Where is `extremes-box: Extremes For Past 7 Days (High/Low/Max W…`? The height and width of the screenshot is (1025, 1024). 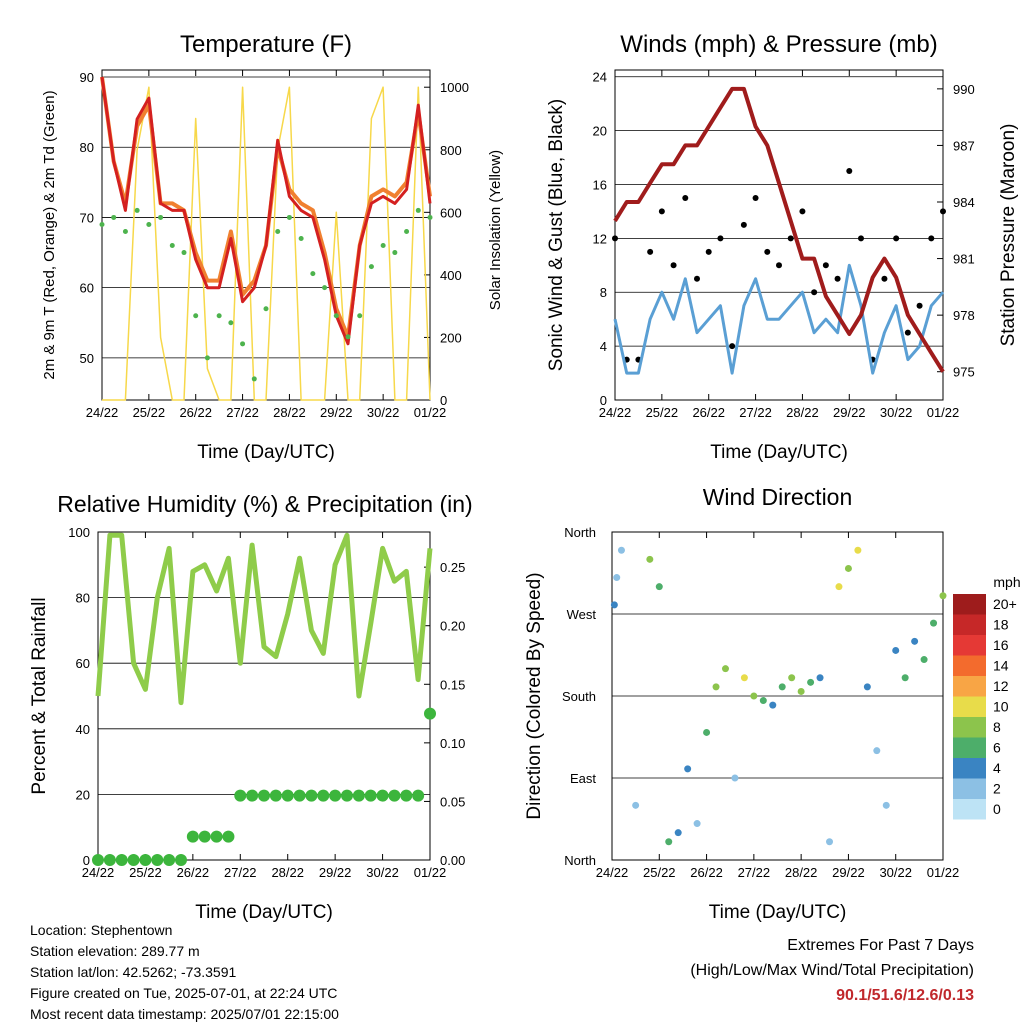 extremes-box: Extremes For Past 7 Days (High/Low/Max W… is located at coordinates (832, 970).